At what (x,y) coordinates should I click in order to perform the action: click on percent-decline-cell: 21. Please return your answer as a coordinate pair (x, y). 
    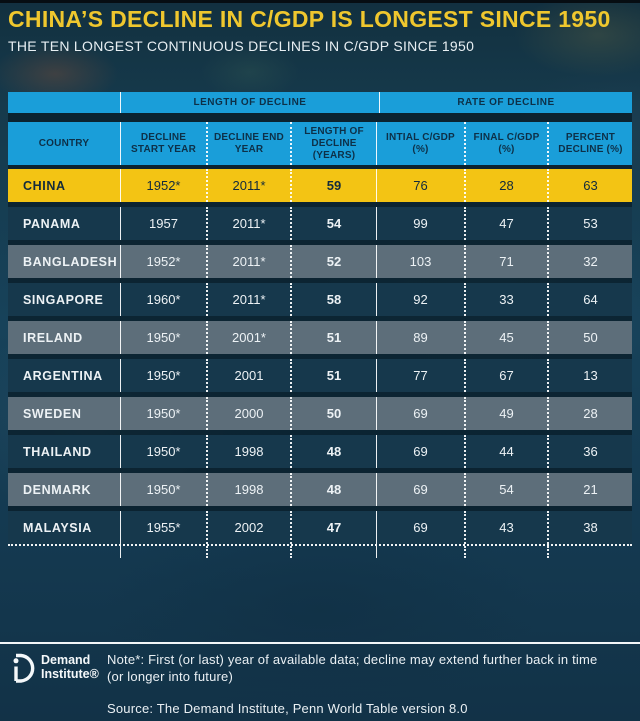
    Looking at the image, I should click on (589, 489).